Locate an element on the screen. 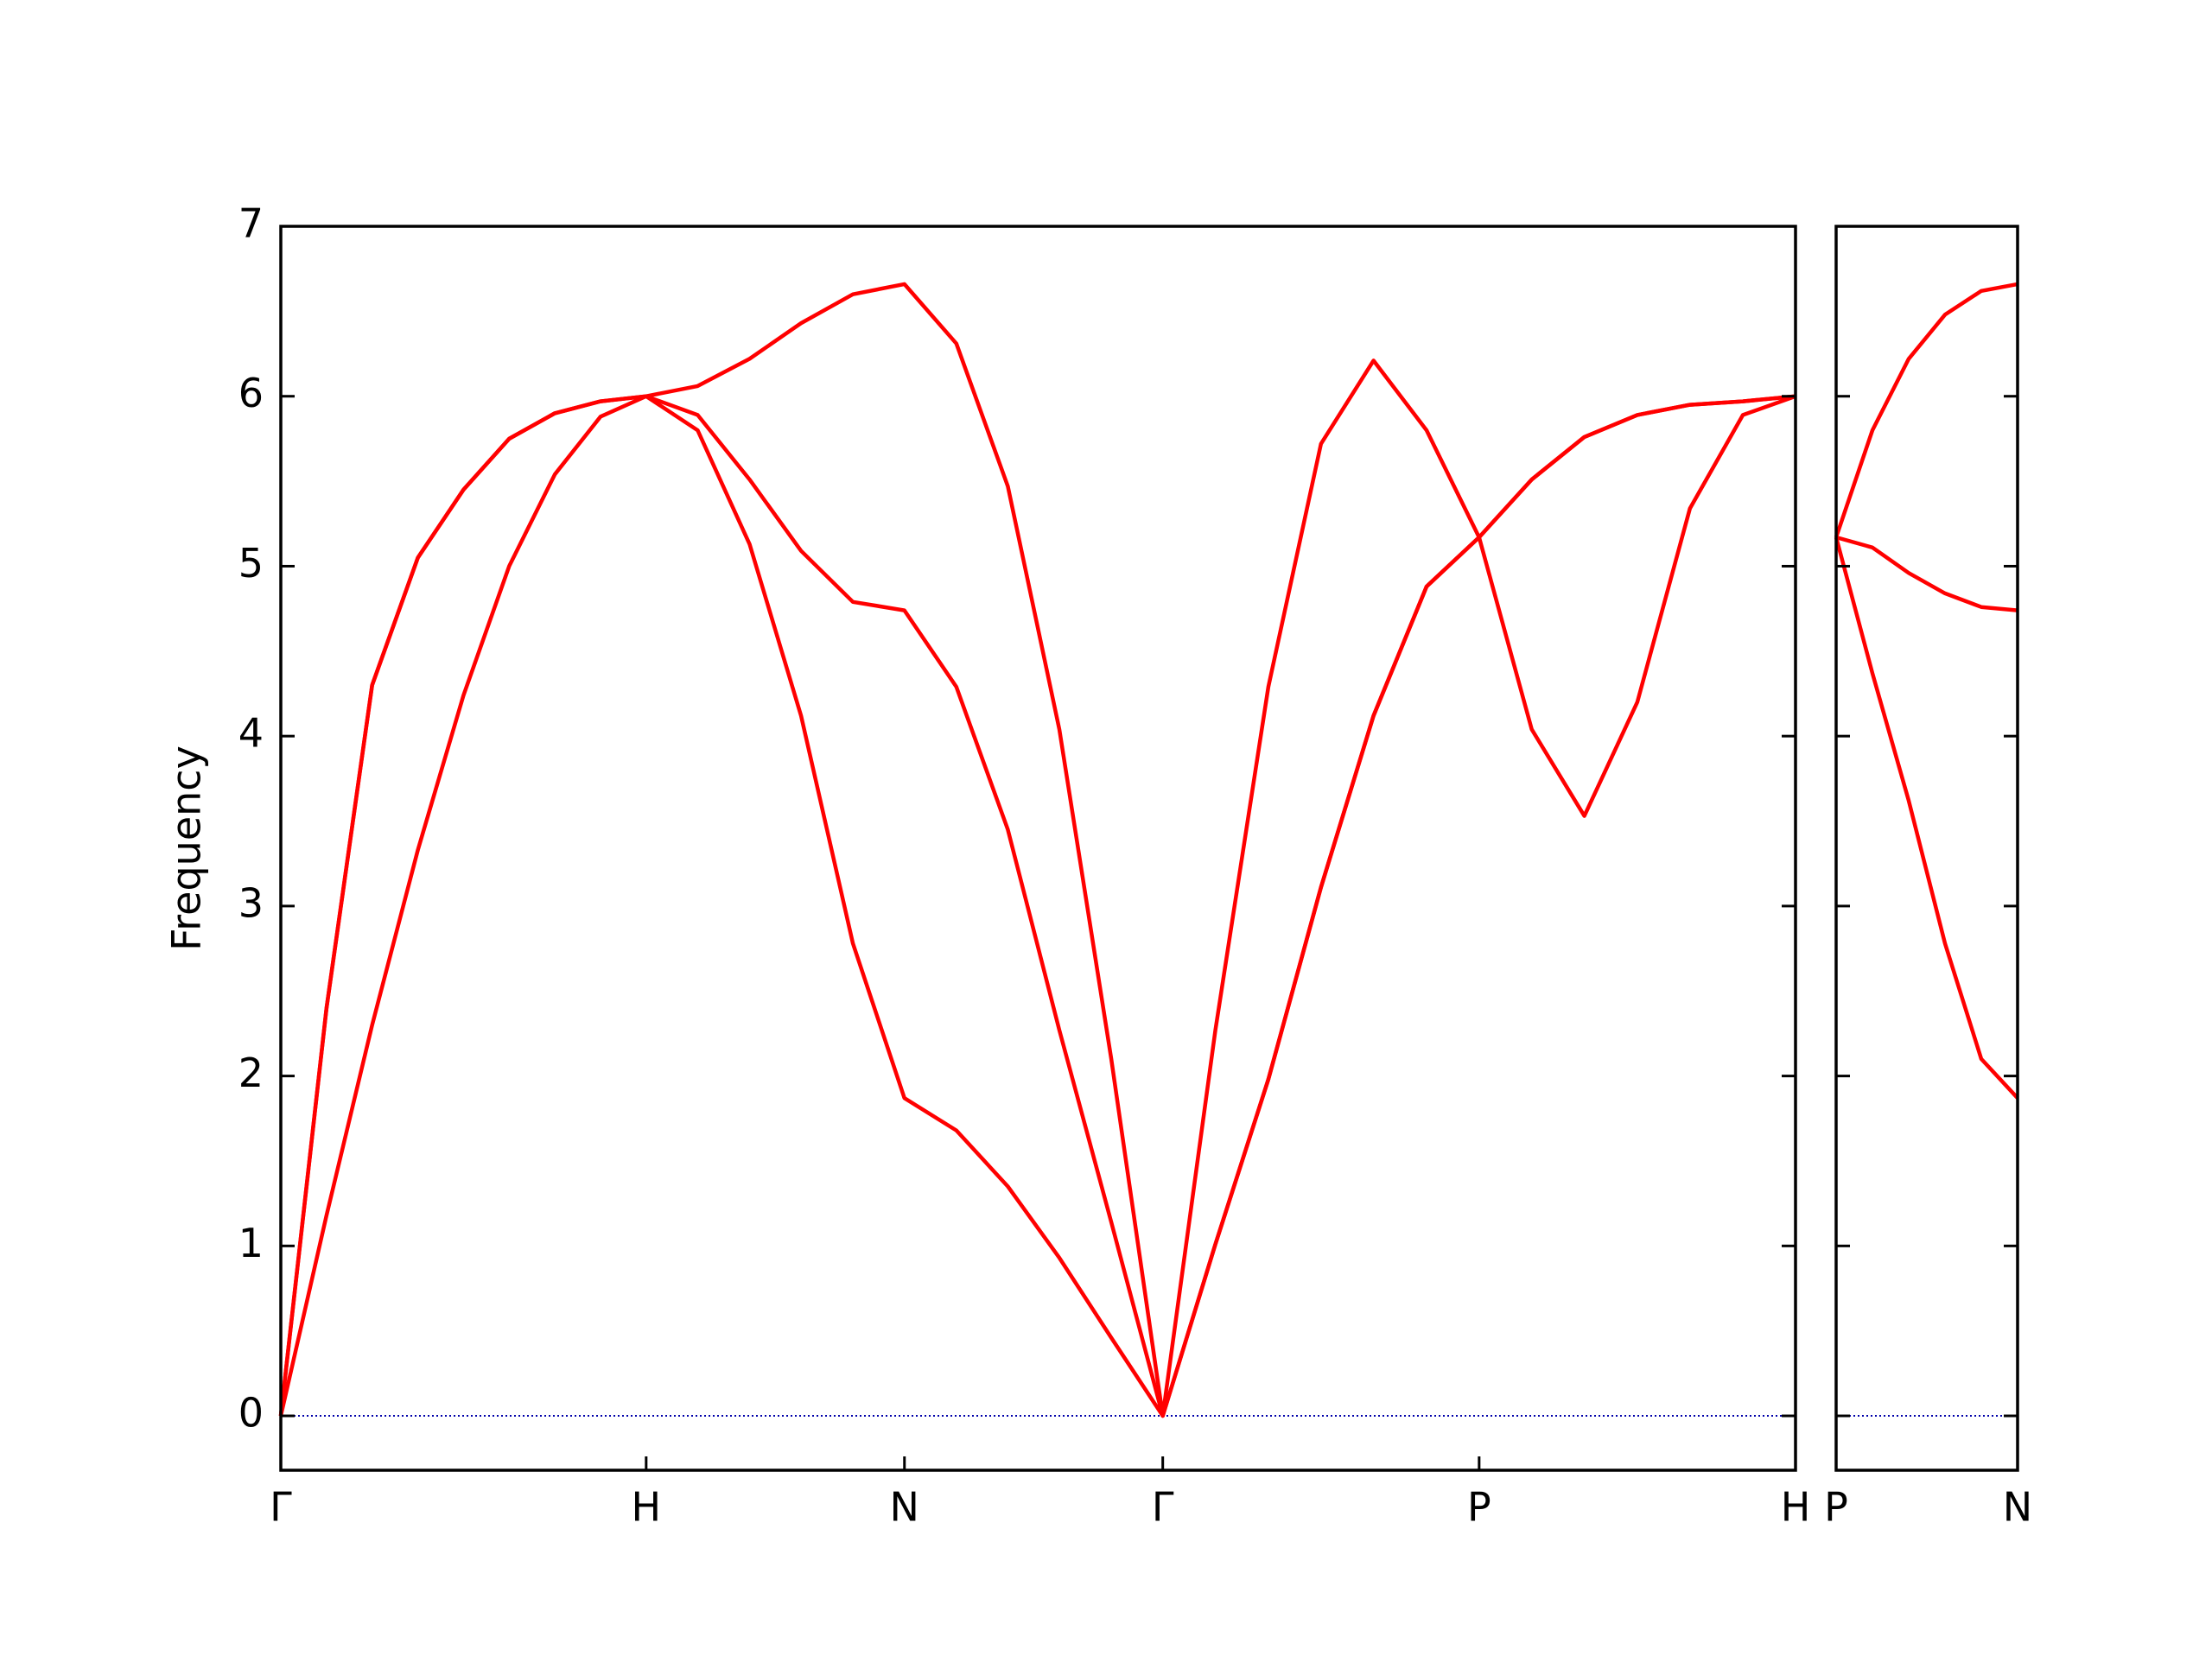 The height and width of the screenshot is (1662, 2212). y-axis-label: Frequency is located at coordinates (186, 848).